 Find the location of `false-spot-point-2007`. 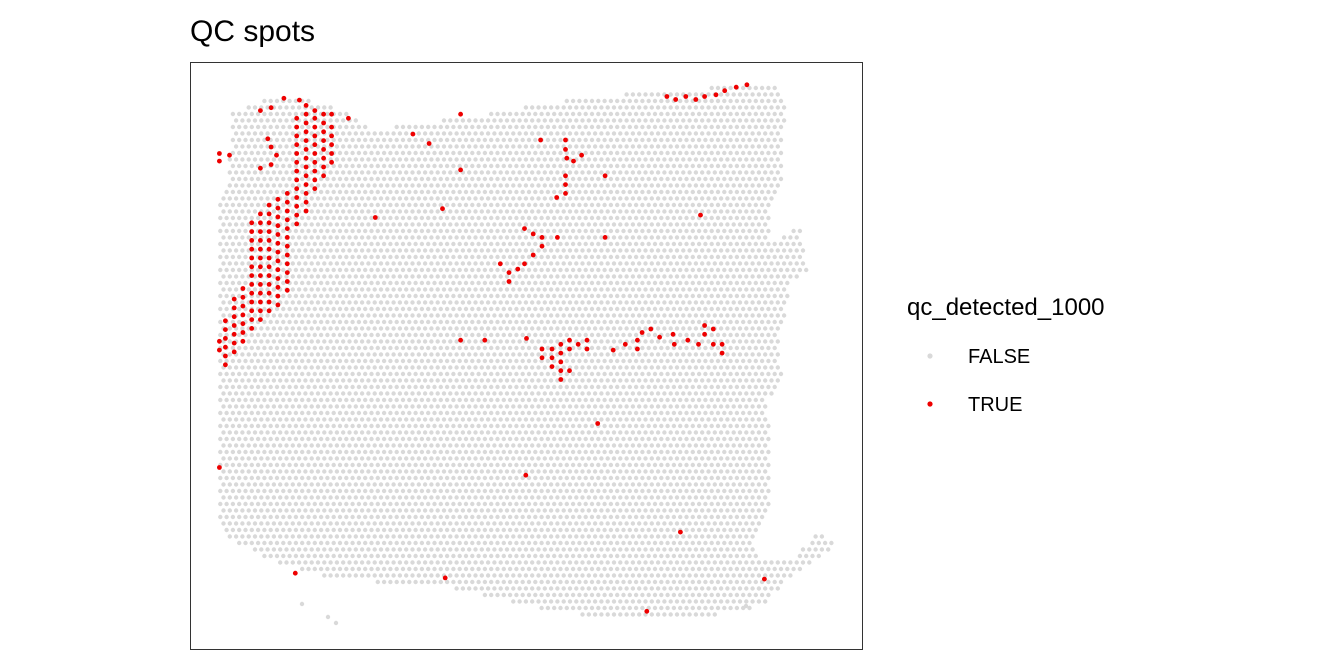

false-spot-point-2007 is located at coordinates (588, 250).